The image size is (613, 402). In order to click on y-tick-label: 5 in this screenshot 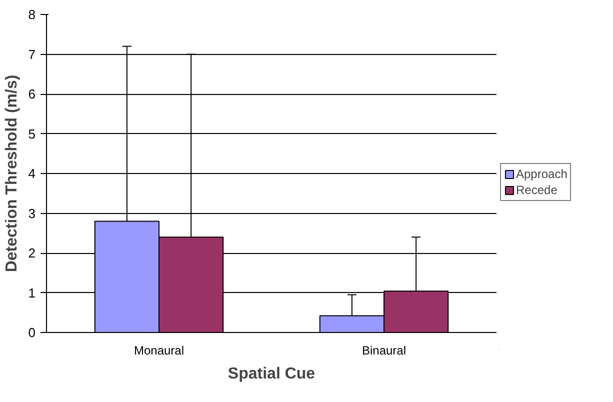, I will do `click(32, 134)`.